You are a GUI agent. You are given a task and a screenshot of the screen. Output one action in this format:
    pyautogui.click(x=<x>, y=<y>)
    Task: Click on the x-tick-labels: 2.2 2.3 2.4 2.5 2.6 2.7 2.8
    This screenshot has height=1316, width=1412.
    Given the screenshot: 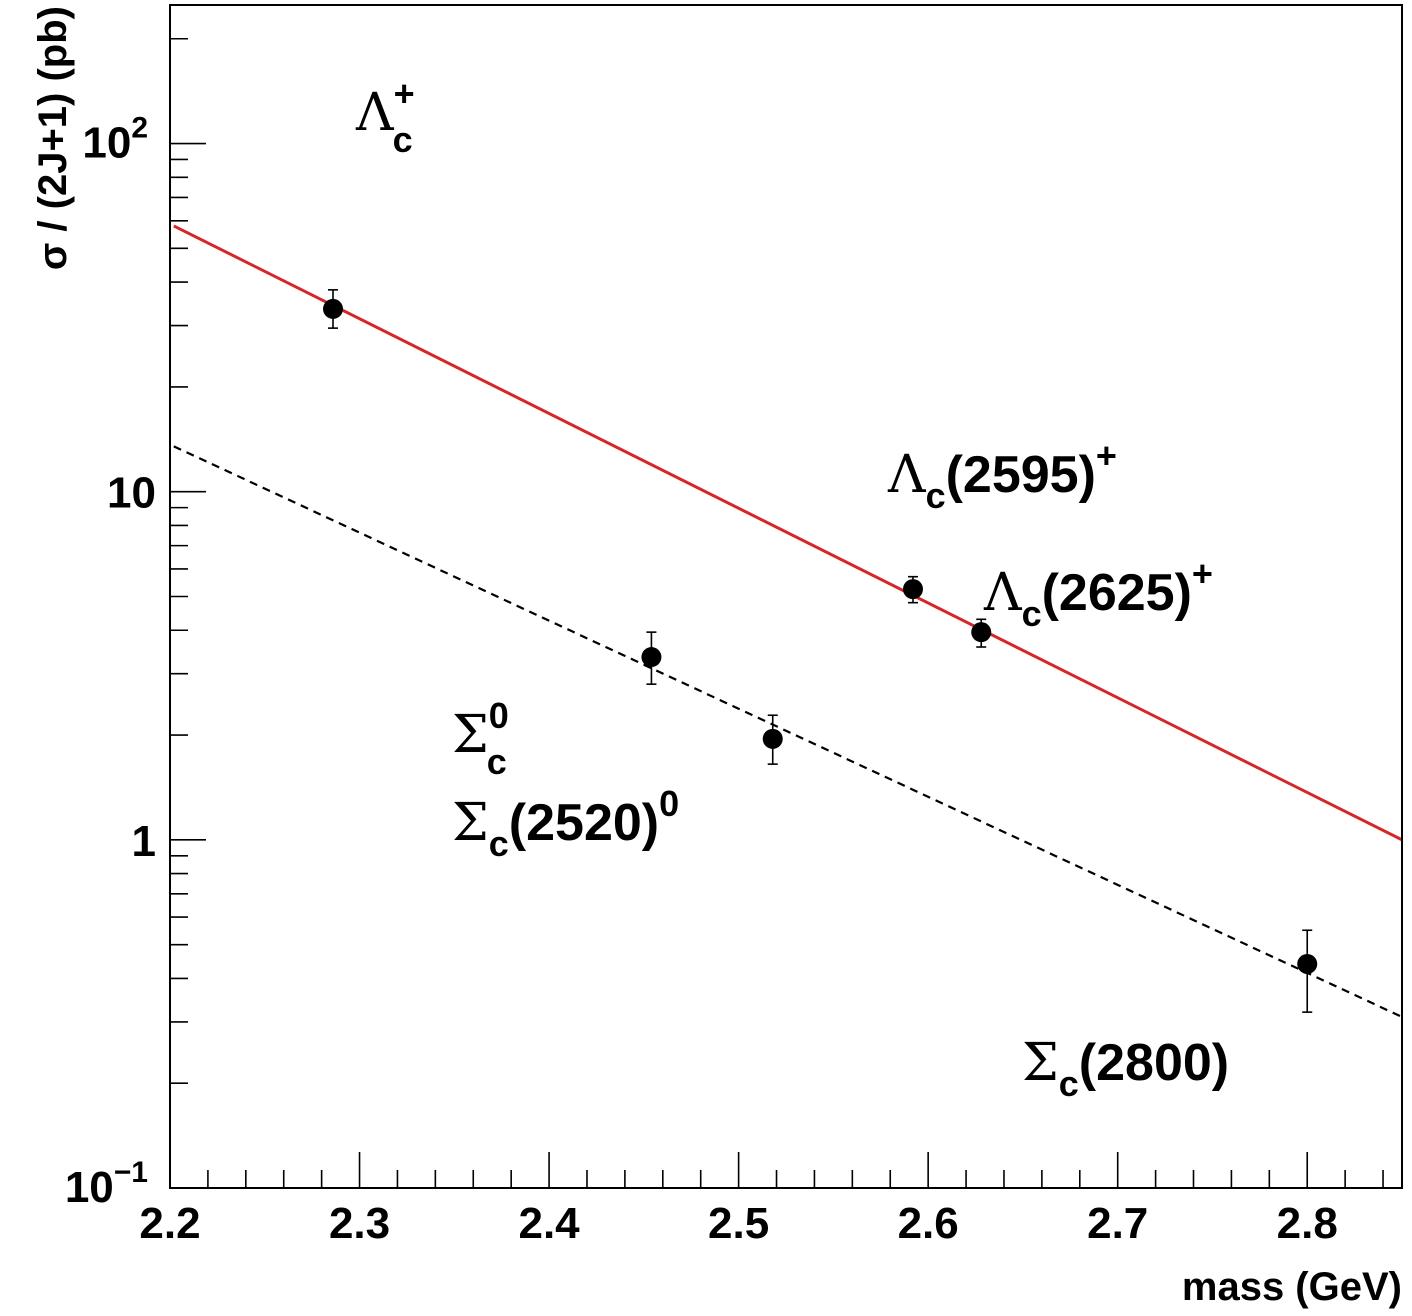 What is the action you would take?
    pyautogui.click(x=738, y=1223)
    